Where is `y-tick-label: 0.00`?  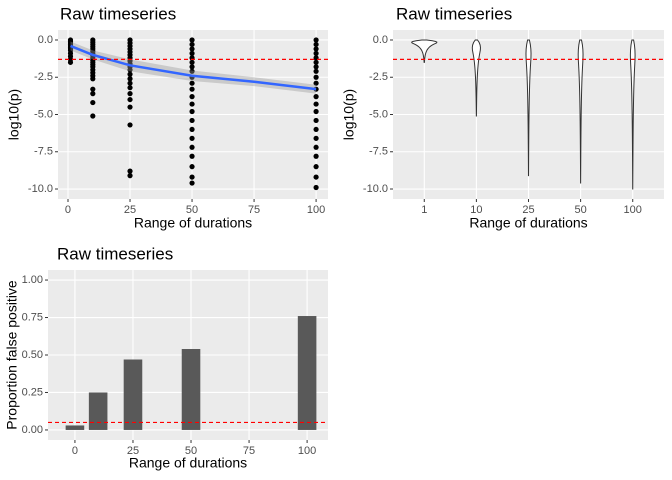 y-tick-label: 0.00 is located at coordinates (32, 430).